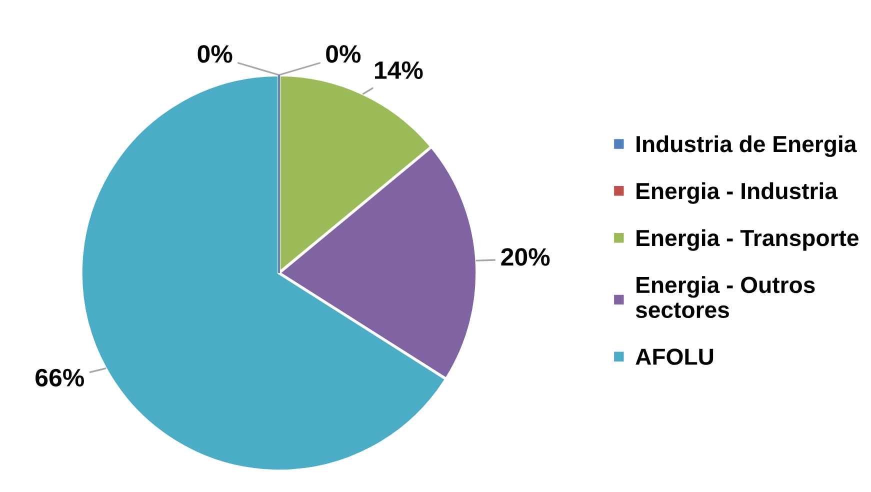  I want to click on legend-label: Industria de Energia, so click(746, 146).